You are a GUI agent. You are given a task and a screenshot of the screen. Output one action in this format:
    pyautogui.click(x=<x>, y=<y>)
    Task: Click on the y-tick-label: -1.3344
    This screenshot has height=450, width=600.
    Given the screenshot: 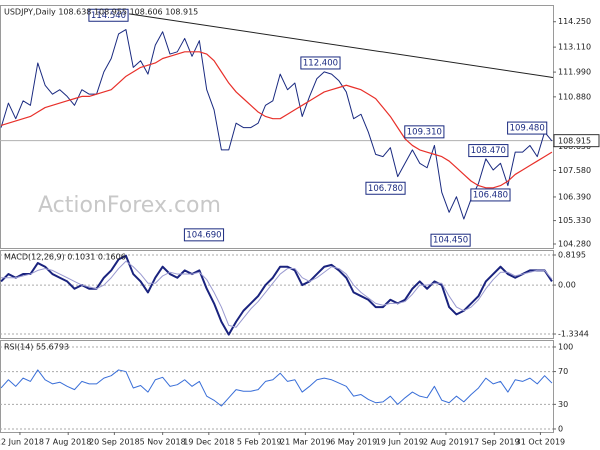 What is the action you would take?
    pyautogui.click(x=573, y=334)
    